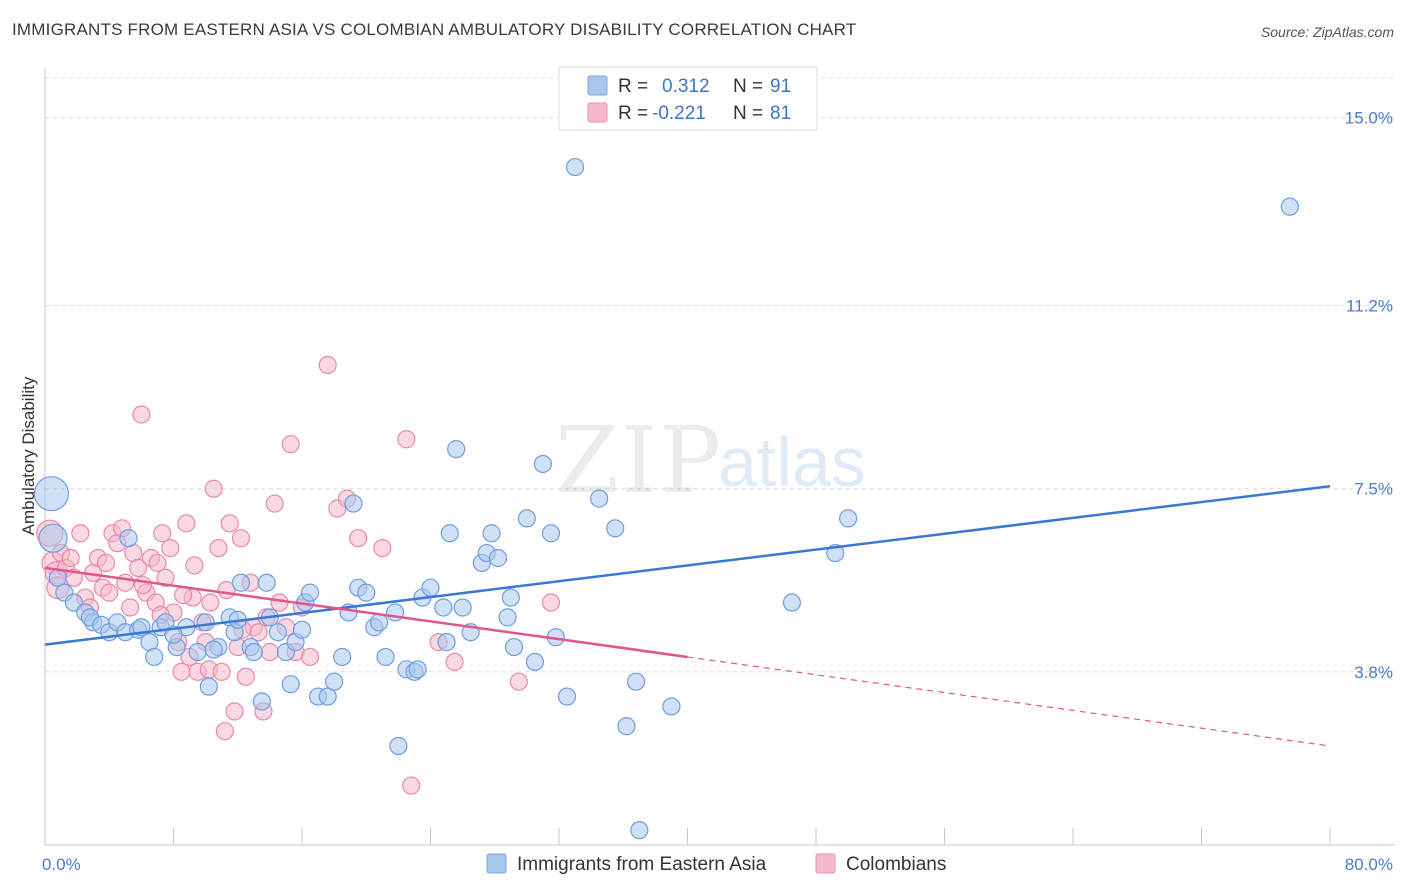  Describe the element at coordinates (597, 112) in the screenshot. I see `legend-swatch-colombians` at that location.